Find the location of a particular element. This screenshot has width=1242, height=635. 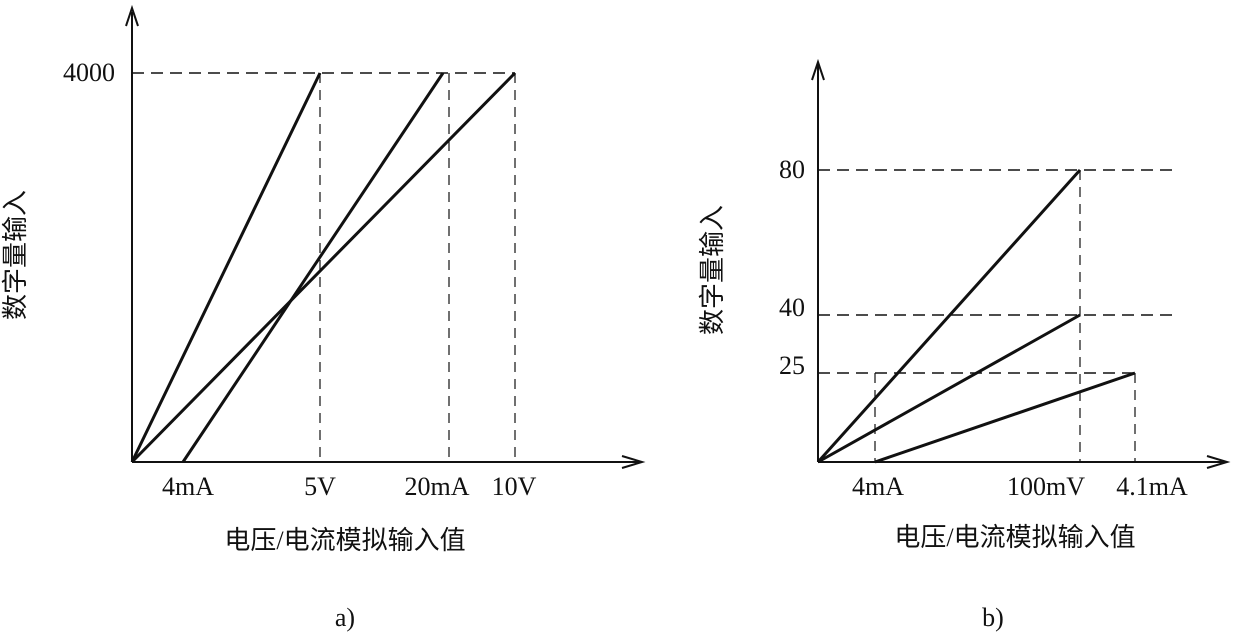

x-tick-label: 10V is located at coordinates (514, 486).